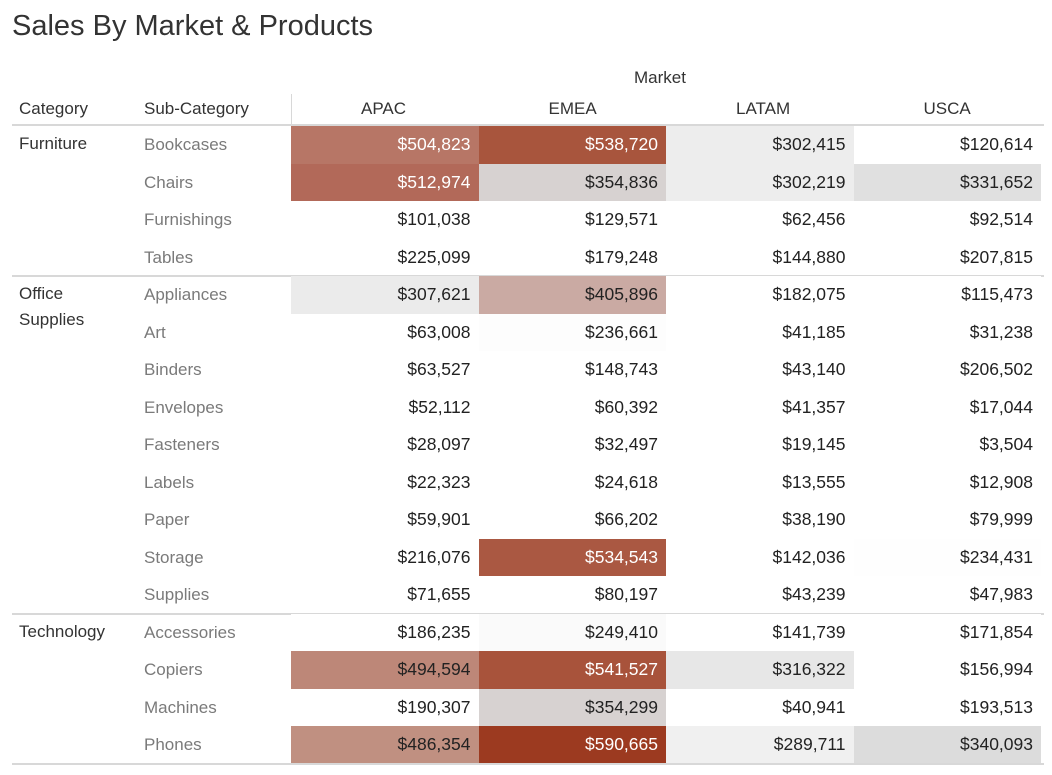 This screenshot has height=775, width=1052. Describe the element at coordinates (385, 707) in the screenshot. I see `table-cell: $190,307` at that location.